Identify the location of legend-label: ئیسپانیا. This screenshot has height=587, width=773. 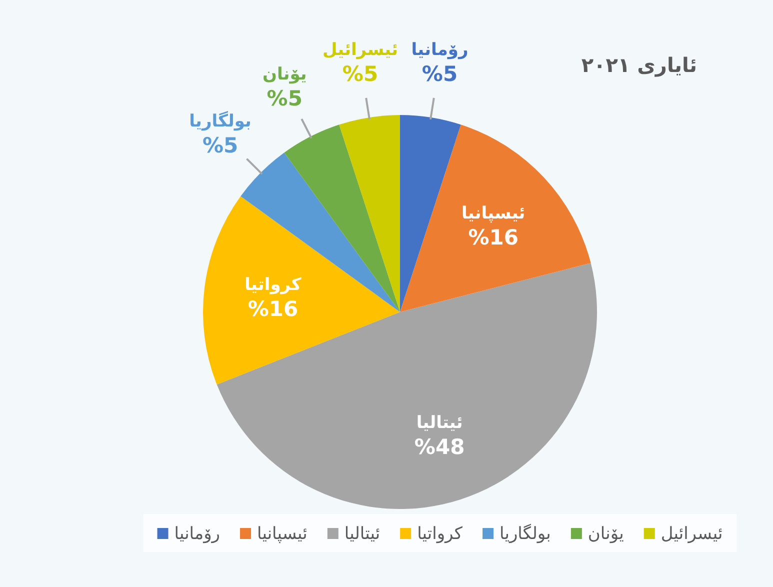
(282, 534).